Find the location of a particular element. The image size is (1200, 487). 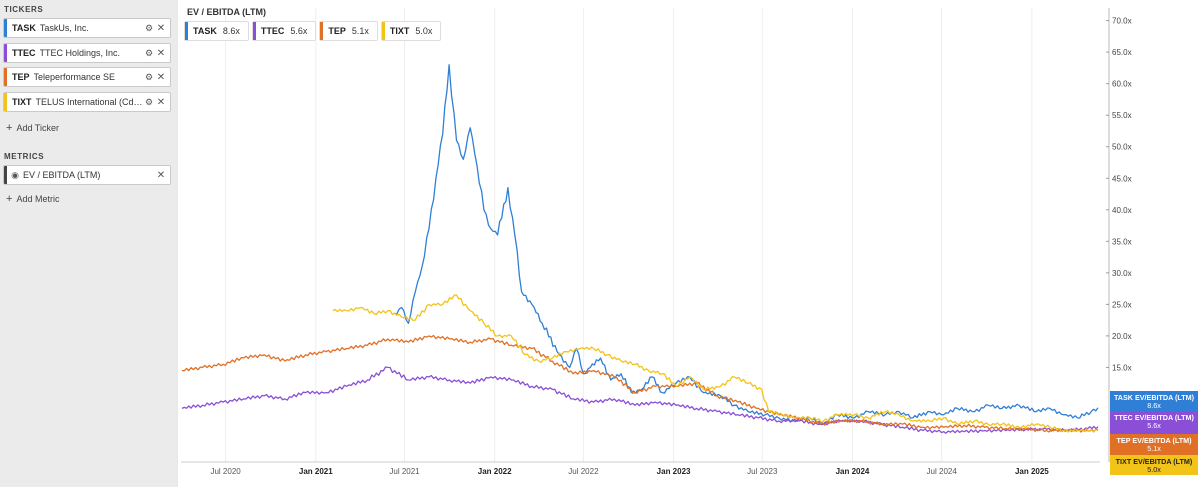

add-metric-label: Add Metric is located at coordinates (38, 199).